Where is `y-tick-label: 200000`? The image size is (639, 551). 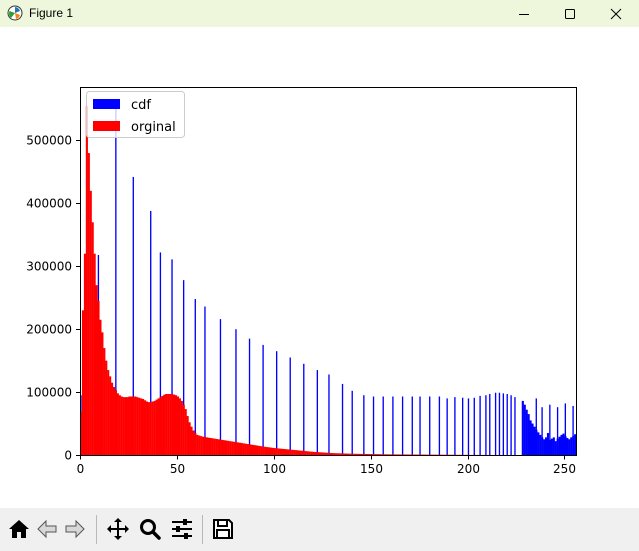
y-tick-label: 200000 is located at coordinates (49, 330).